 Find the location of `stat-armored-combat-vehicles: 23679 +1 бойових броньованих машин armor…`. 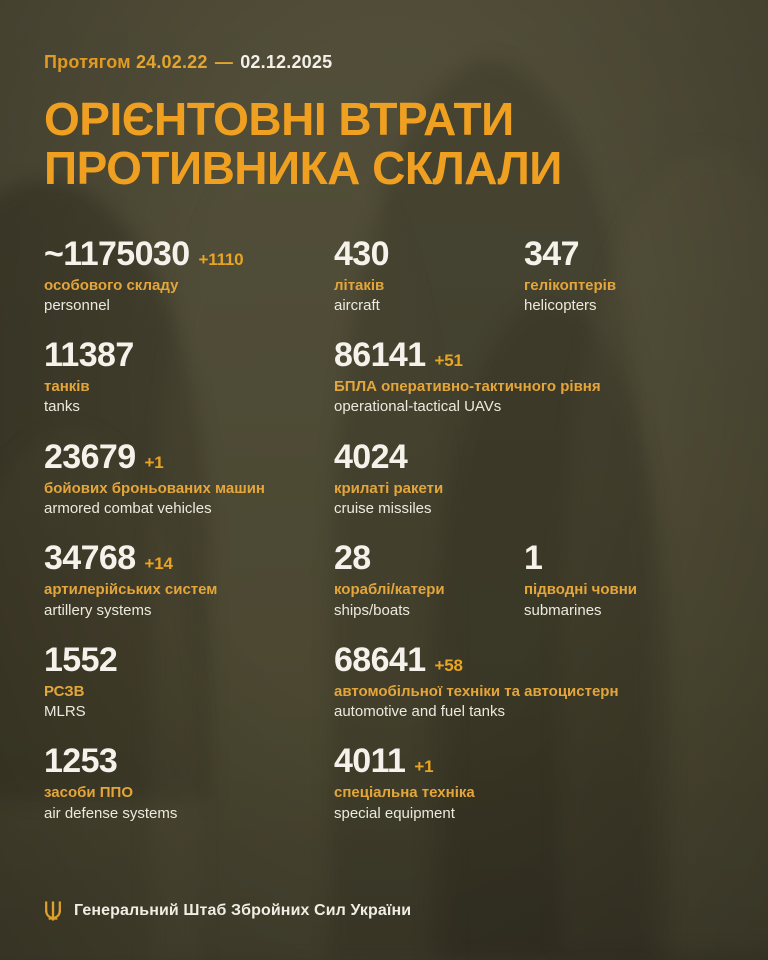

stat-armored-combat-vehicles: 23679 +1 бойових броньованих машин armor… is located at coordinates (189, 479).